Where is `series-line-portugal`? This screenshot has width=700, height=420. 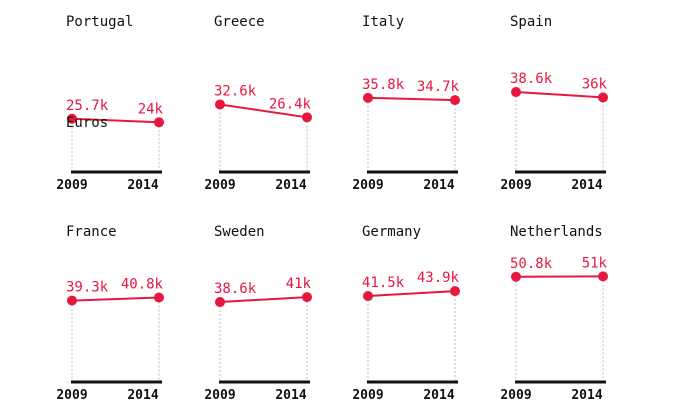
series-line-portugal is located at coordinates (115, 120).